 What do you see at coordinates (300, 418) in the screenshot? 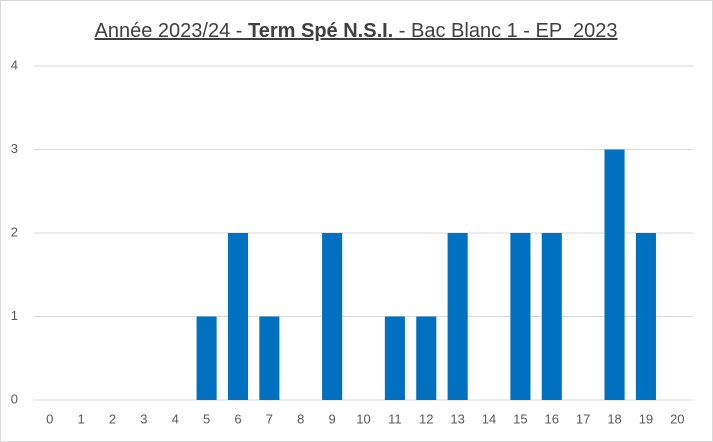
I see `x-tick-label: 8` at bounding box center [300, 418].